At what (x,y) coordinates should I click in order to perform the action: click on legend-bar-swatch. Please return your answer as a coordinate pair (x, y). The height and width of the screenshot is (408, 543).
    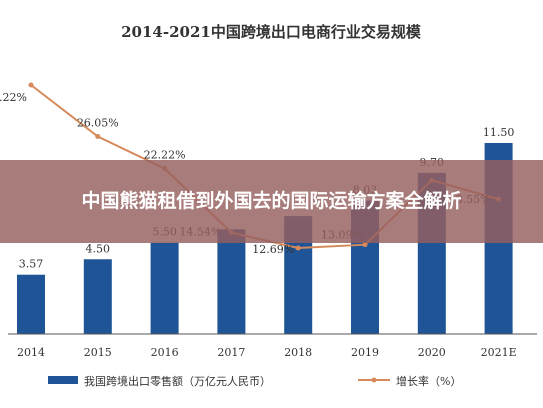
    Looking at the image, I should click on (63, 380).